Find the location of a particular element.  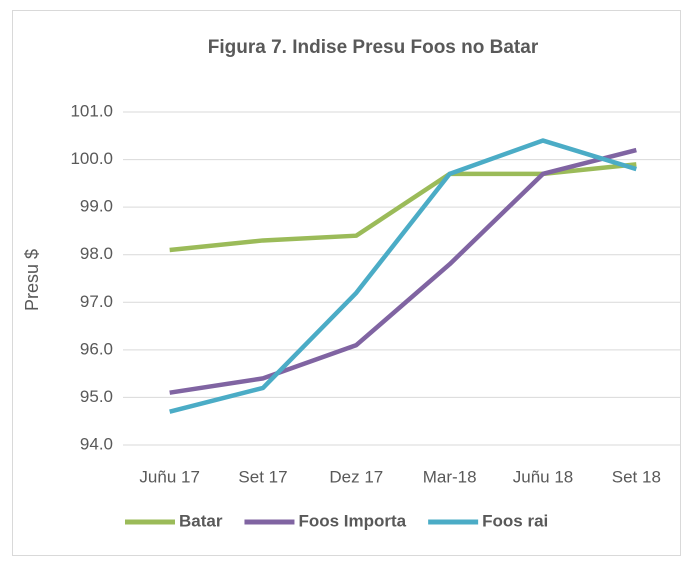

x-tick-label: Juñu 17 is located at coordinates (169, 476).